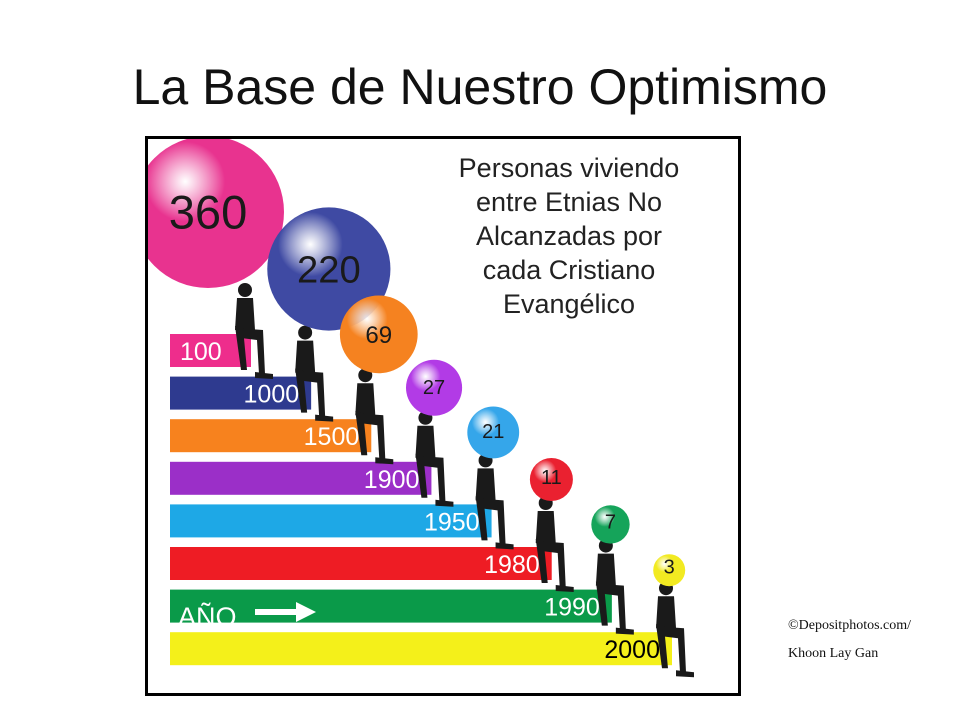  I want to click on bar-label-2000: 2000, so click(632, 650).